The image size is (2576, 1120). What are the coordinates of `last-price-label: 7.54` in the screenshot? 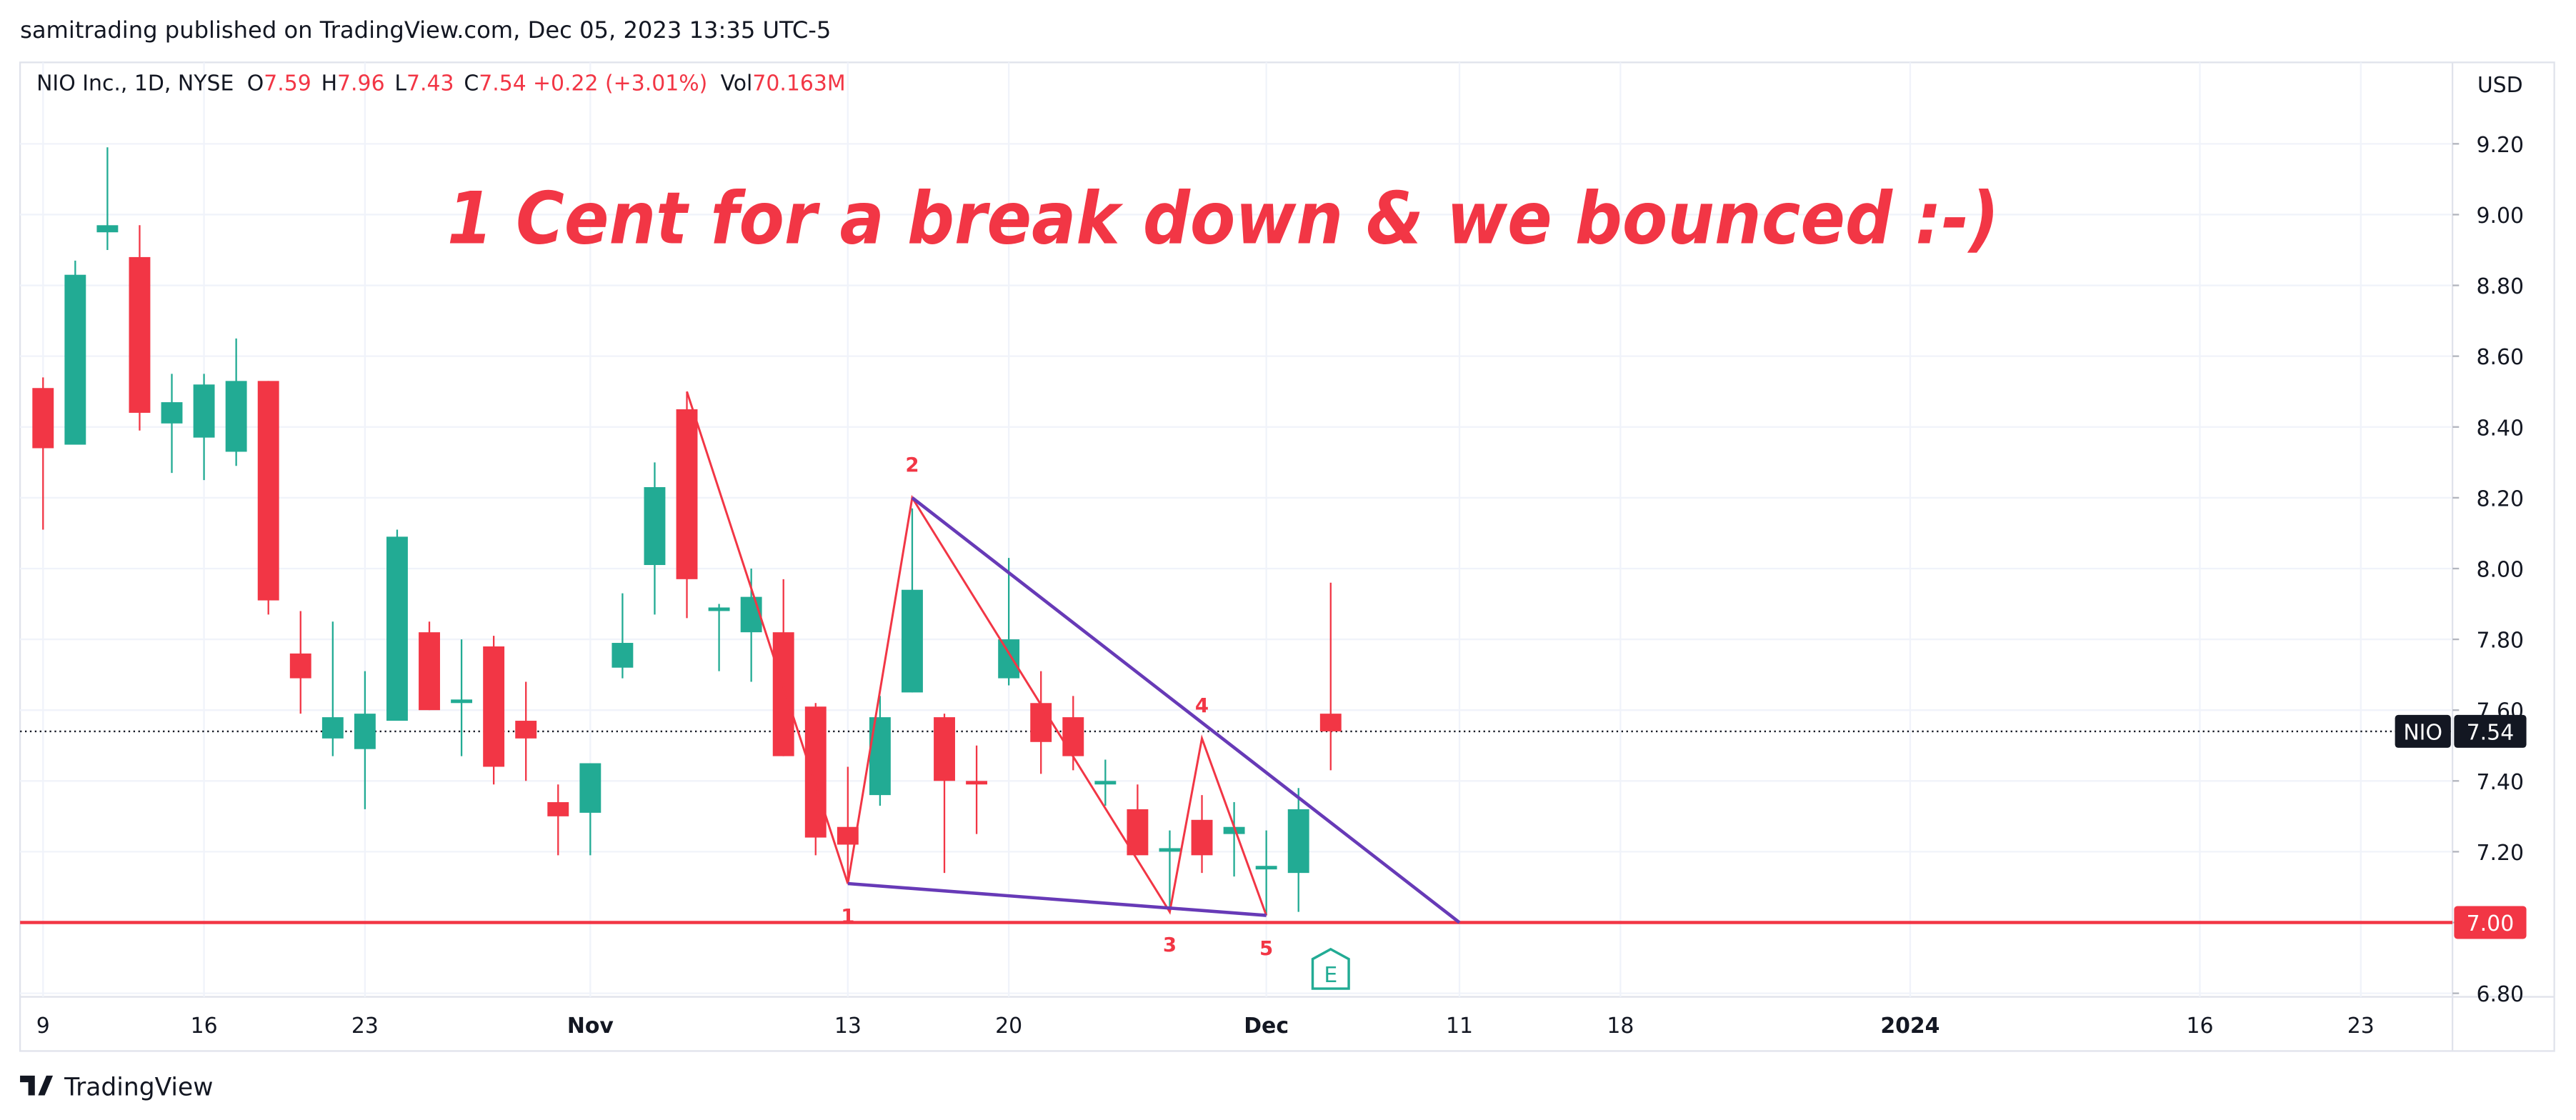 It's located at (2491, 732).